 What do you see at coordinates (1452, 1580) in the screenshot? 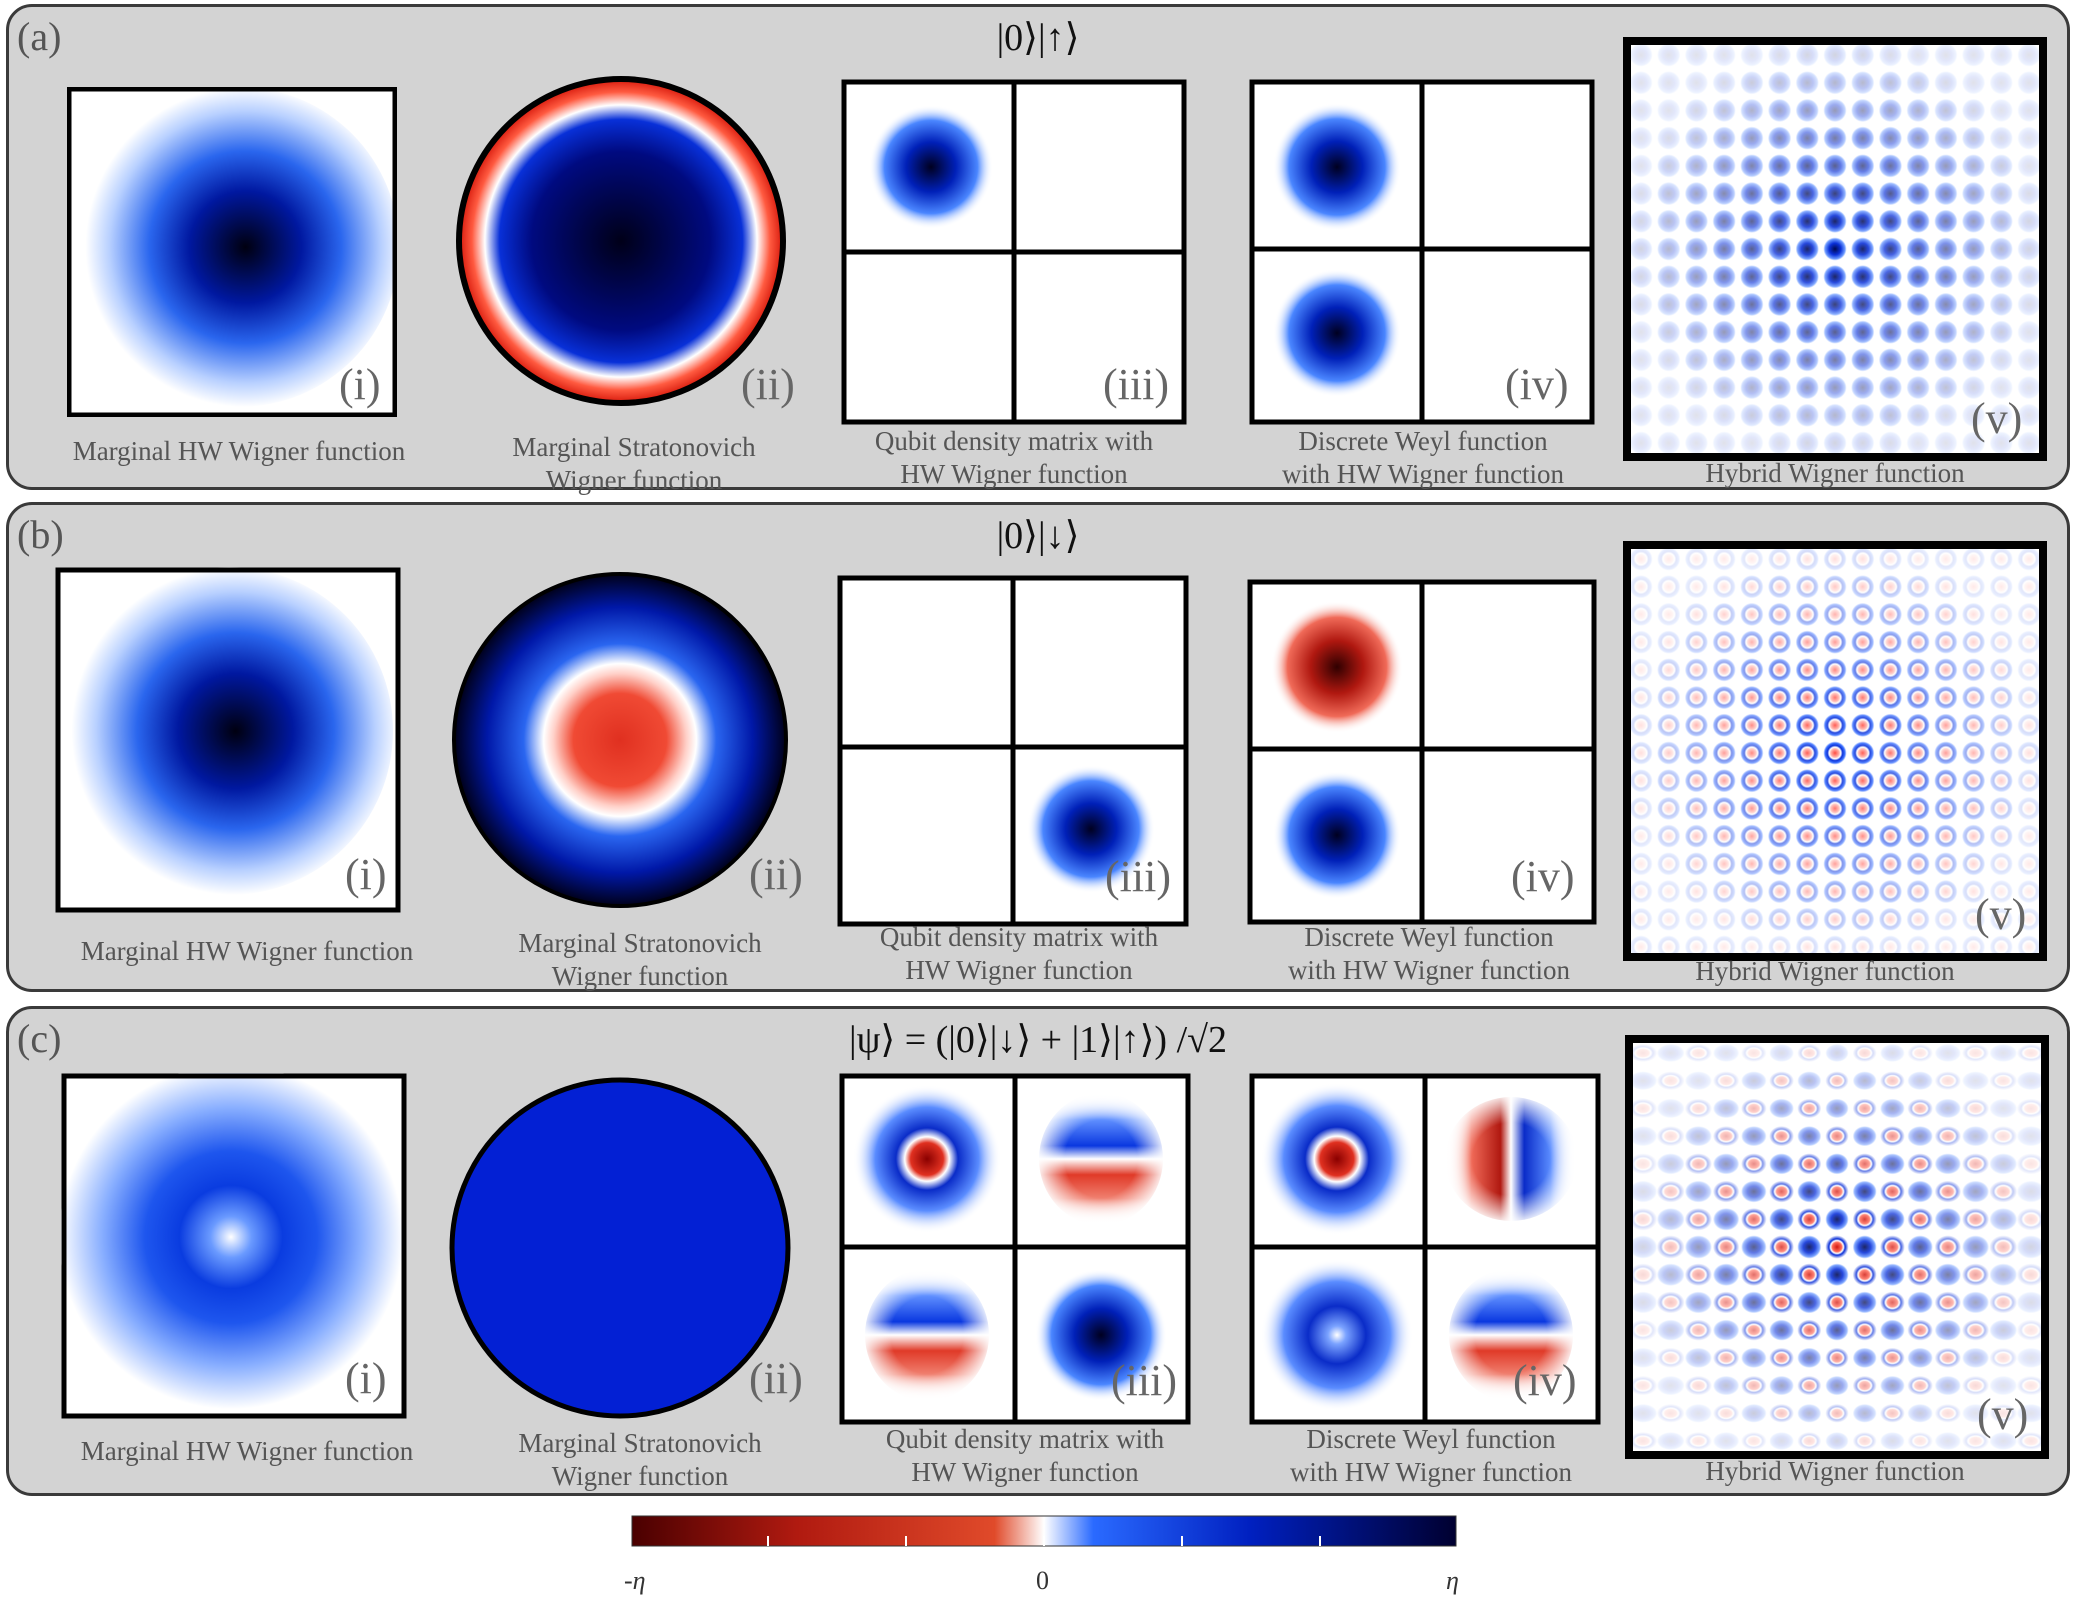
I see `colorbar-max-label: η` at bounding box center [1452, 1580].